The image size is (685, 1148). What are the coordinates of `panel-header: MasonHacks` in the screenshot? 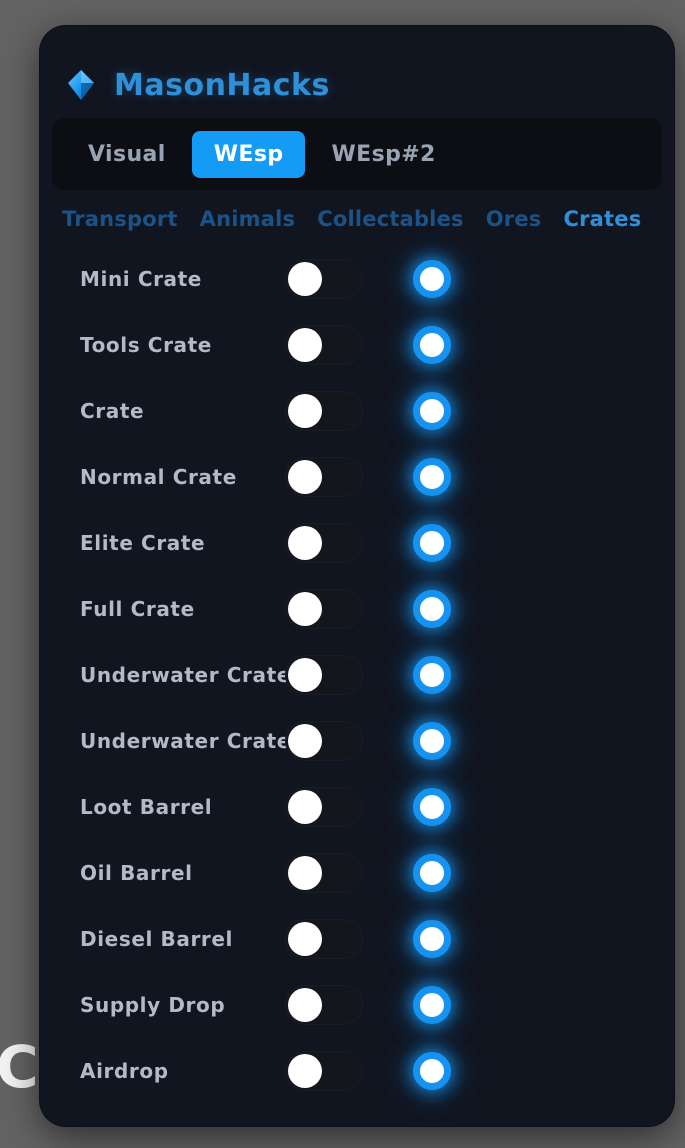 It's located at (357, 72).